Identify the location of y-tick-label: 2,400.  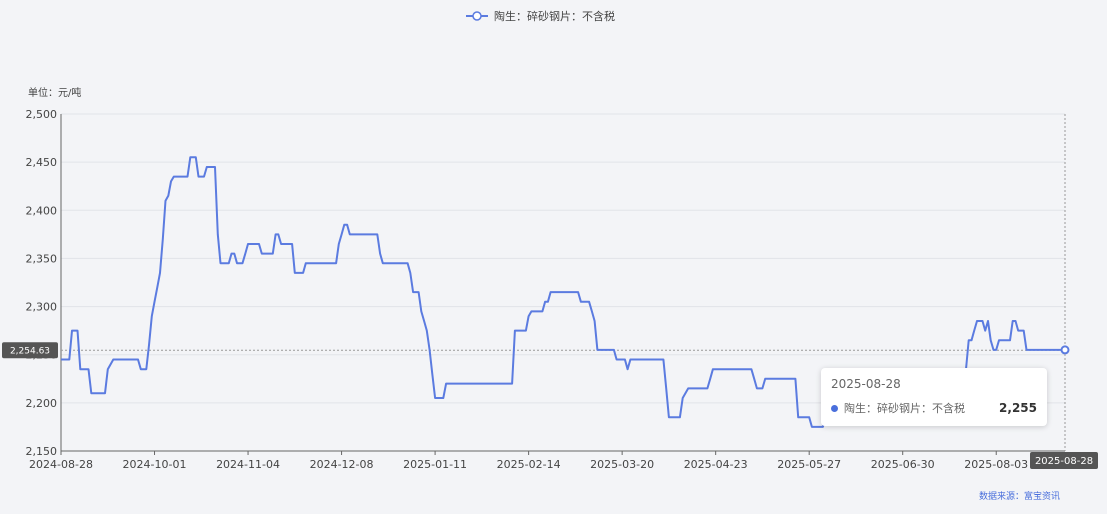
(42, 210).